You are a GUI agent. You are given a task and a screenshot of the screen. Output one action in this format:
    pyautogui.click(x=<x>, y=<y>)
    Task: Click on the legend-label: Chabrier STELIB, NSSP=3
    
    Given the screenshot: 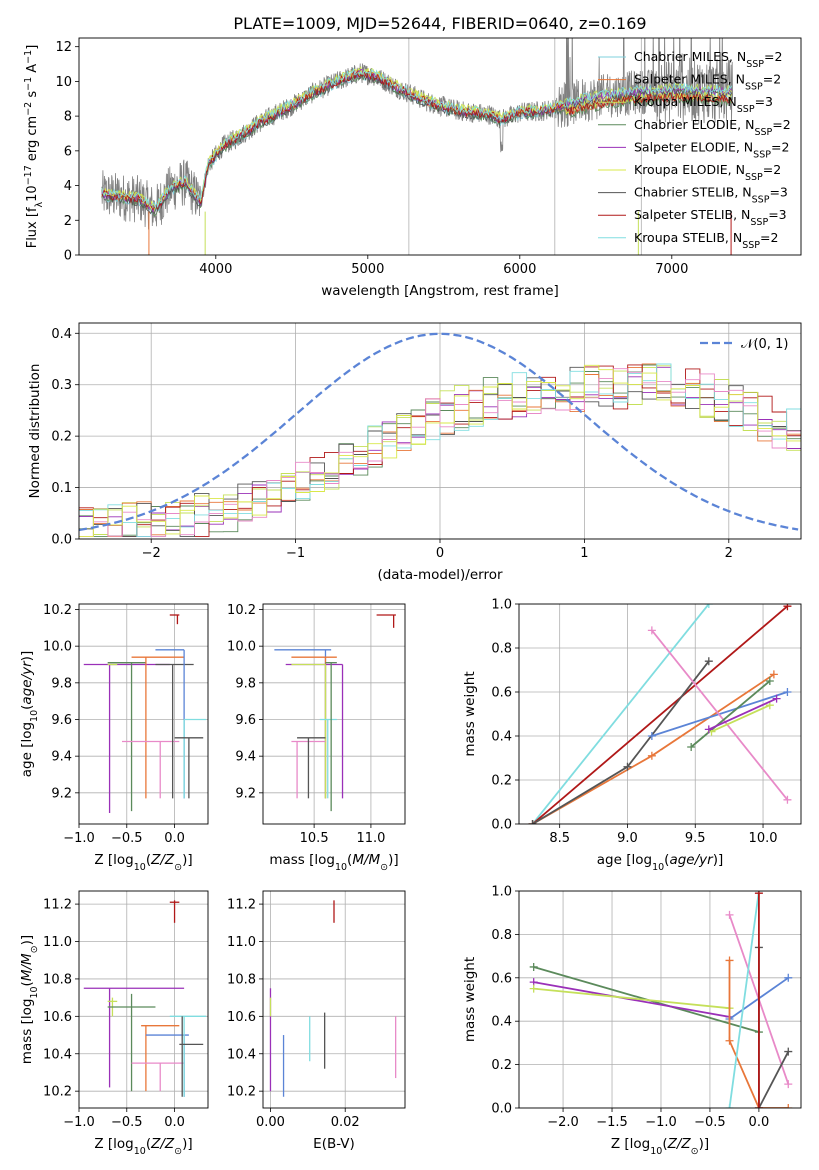 What is the action you would take?
    pyautogui.click(x=711, y=195)
    